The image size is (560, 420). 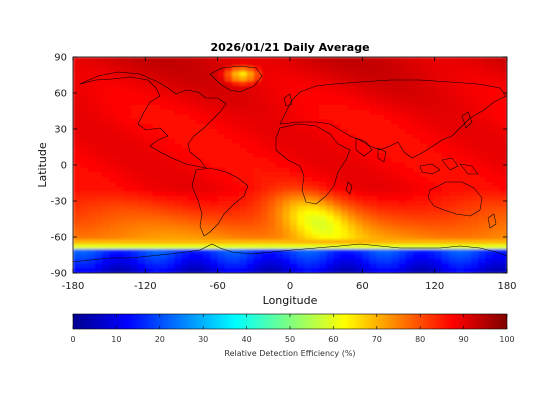 What do you see at coordinates (464, 339) in the screenshot?
I see `colorbar-tick-label: 90` at bounding box center [464, 339].